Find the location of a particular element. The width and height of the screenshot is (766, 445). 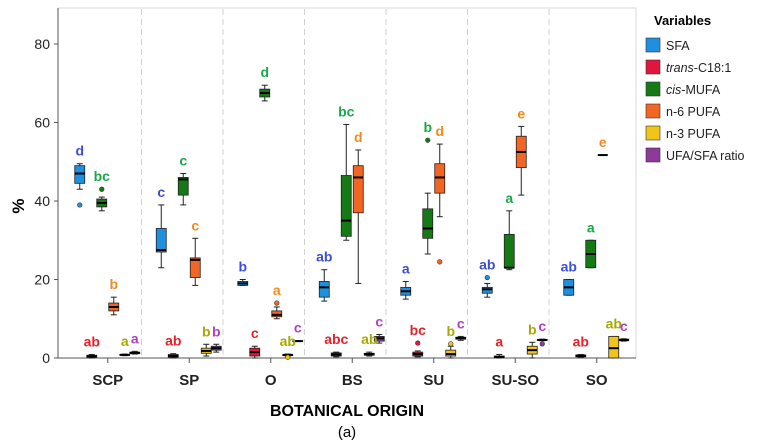

y-tick-label: 0 is located at coordinates (46, 358).